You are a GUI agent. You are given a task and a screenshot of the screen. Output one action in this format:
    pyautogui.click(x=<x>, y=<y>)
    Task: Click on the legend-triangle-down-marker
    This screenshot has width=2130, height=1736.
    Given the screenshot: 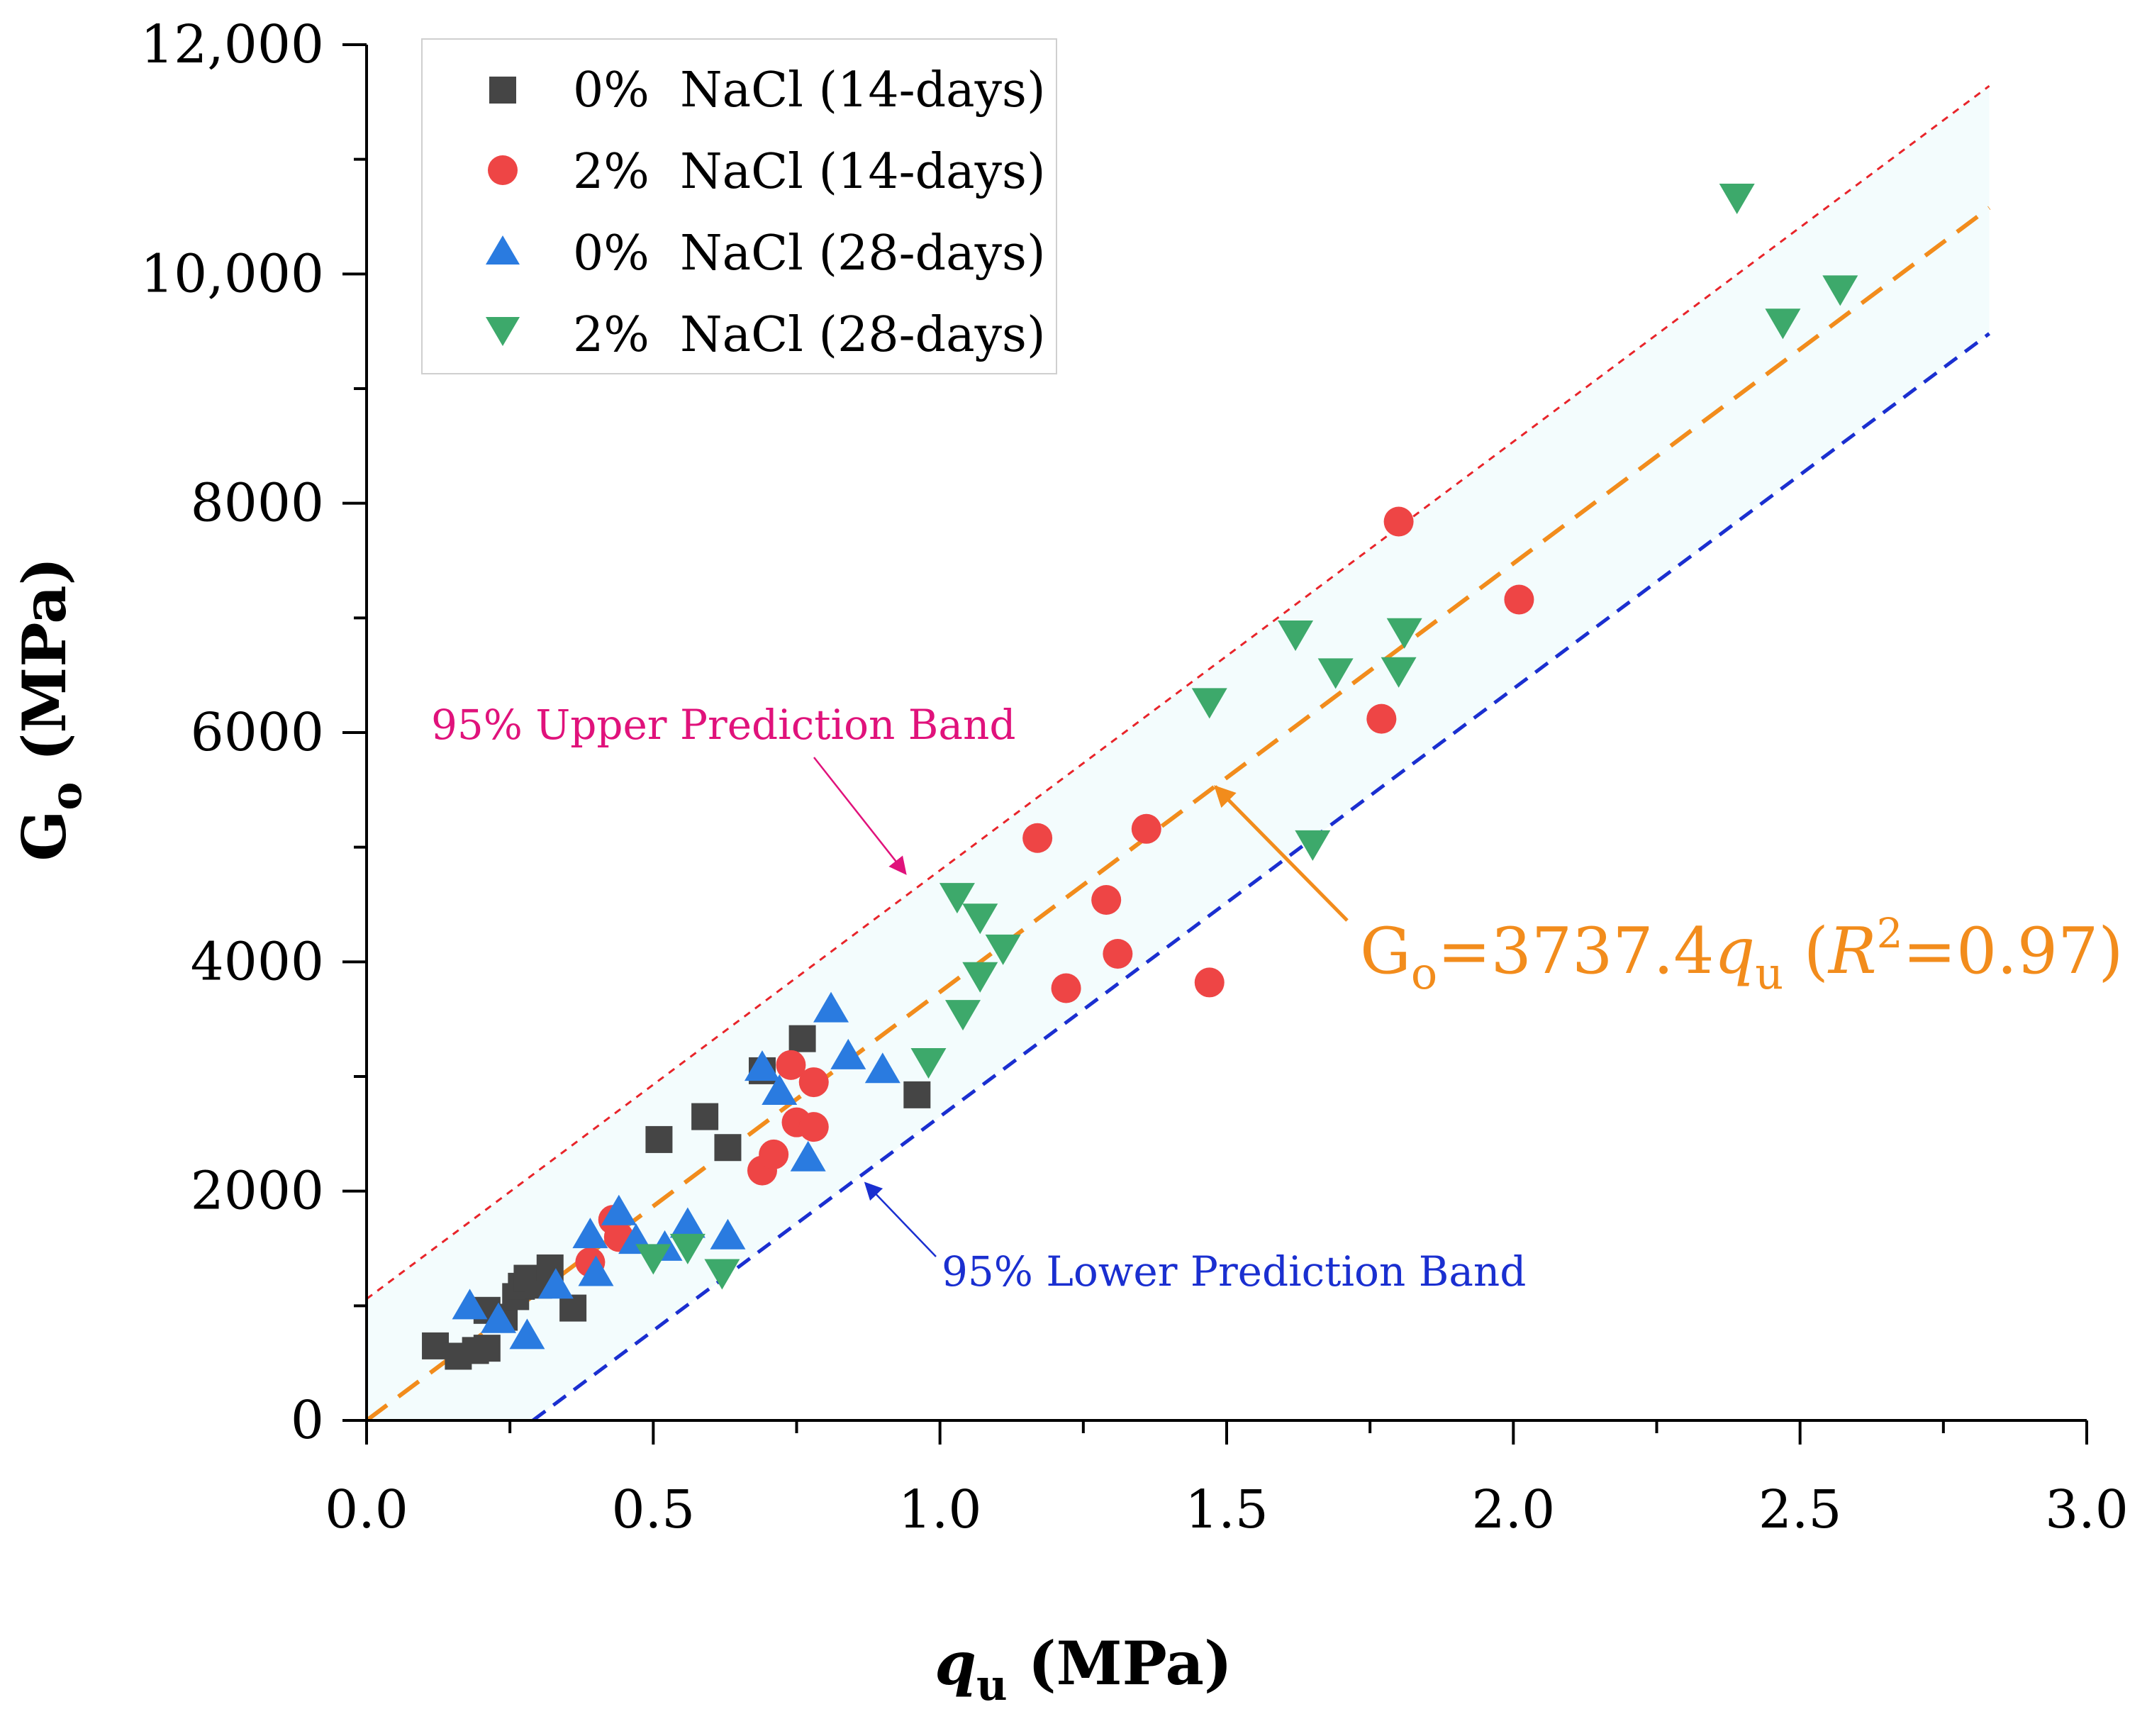 What is the action you would take?
    pyautogui.click(x=503, y=331)
    